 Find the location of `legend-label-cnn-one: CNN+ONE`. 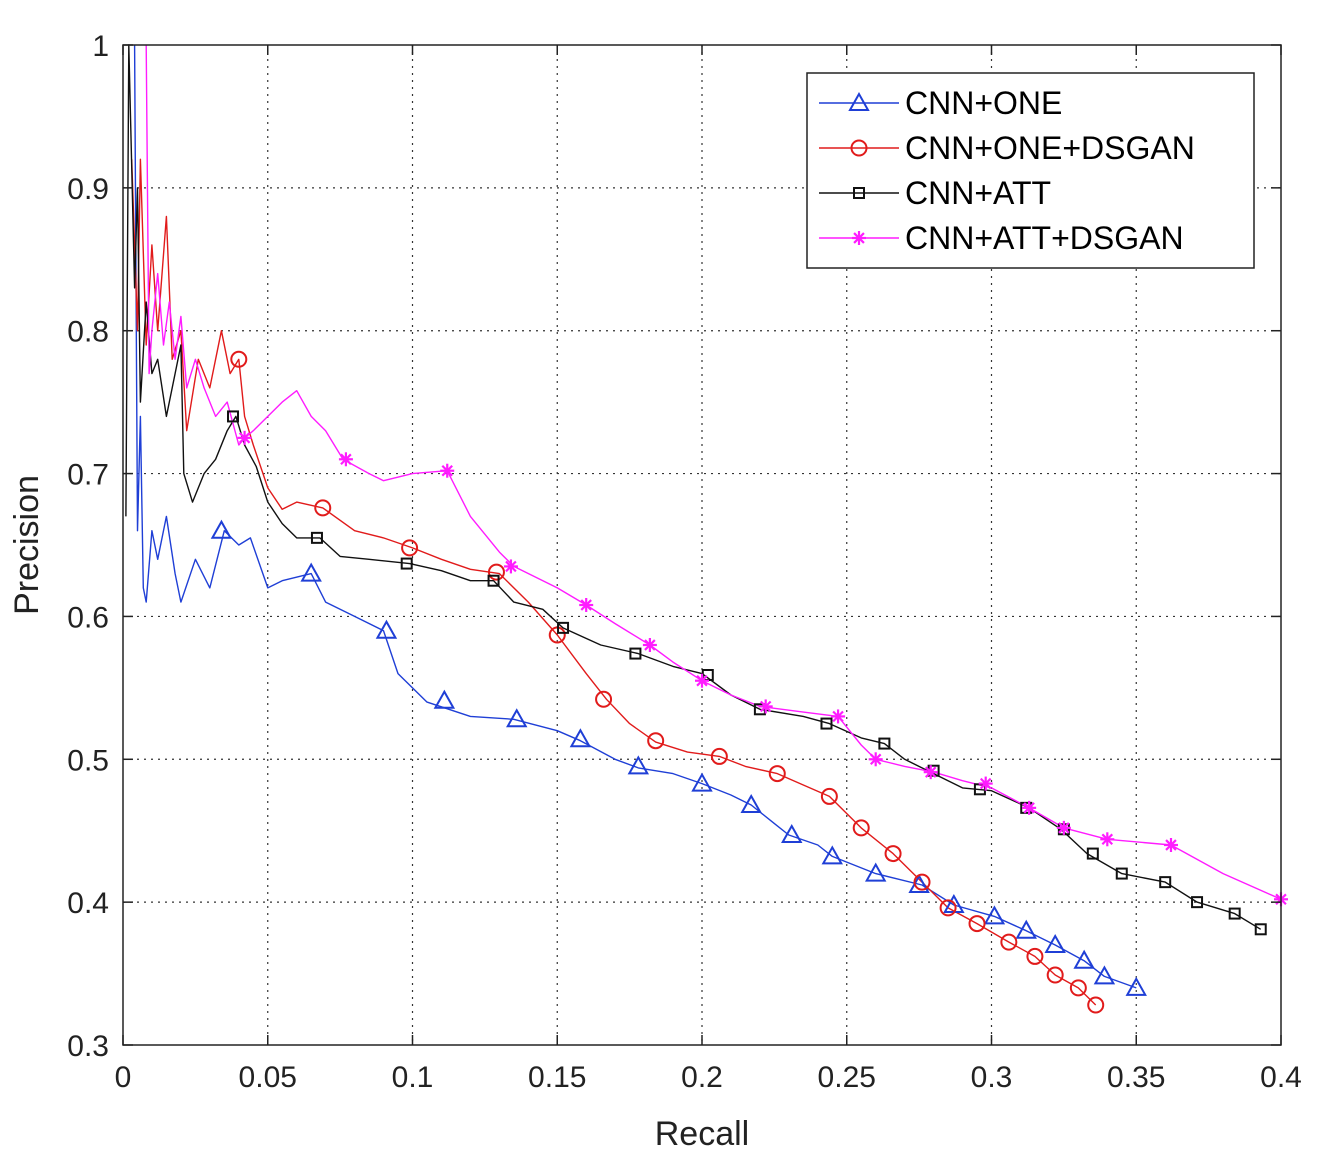

legend-label-cnn-one: CNN+ONE is located at coordinates (983, 103).